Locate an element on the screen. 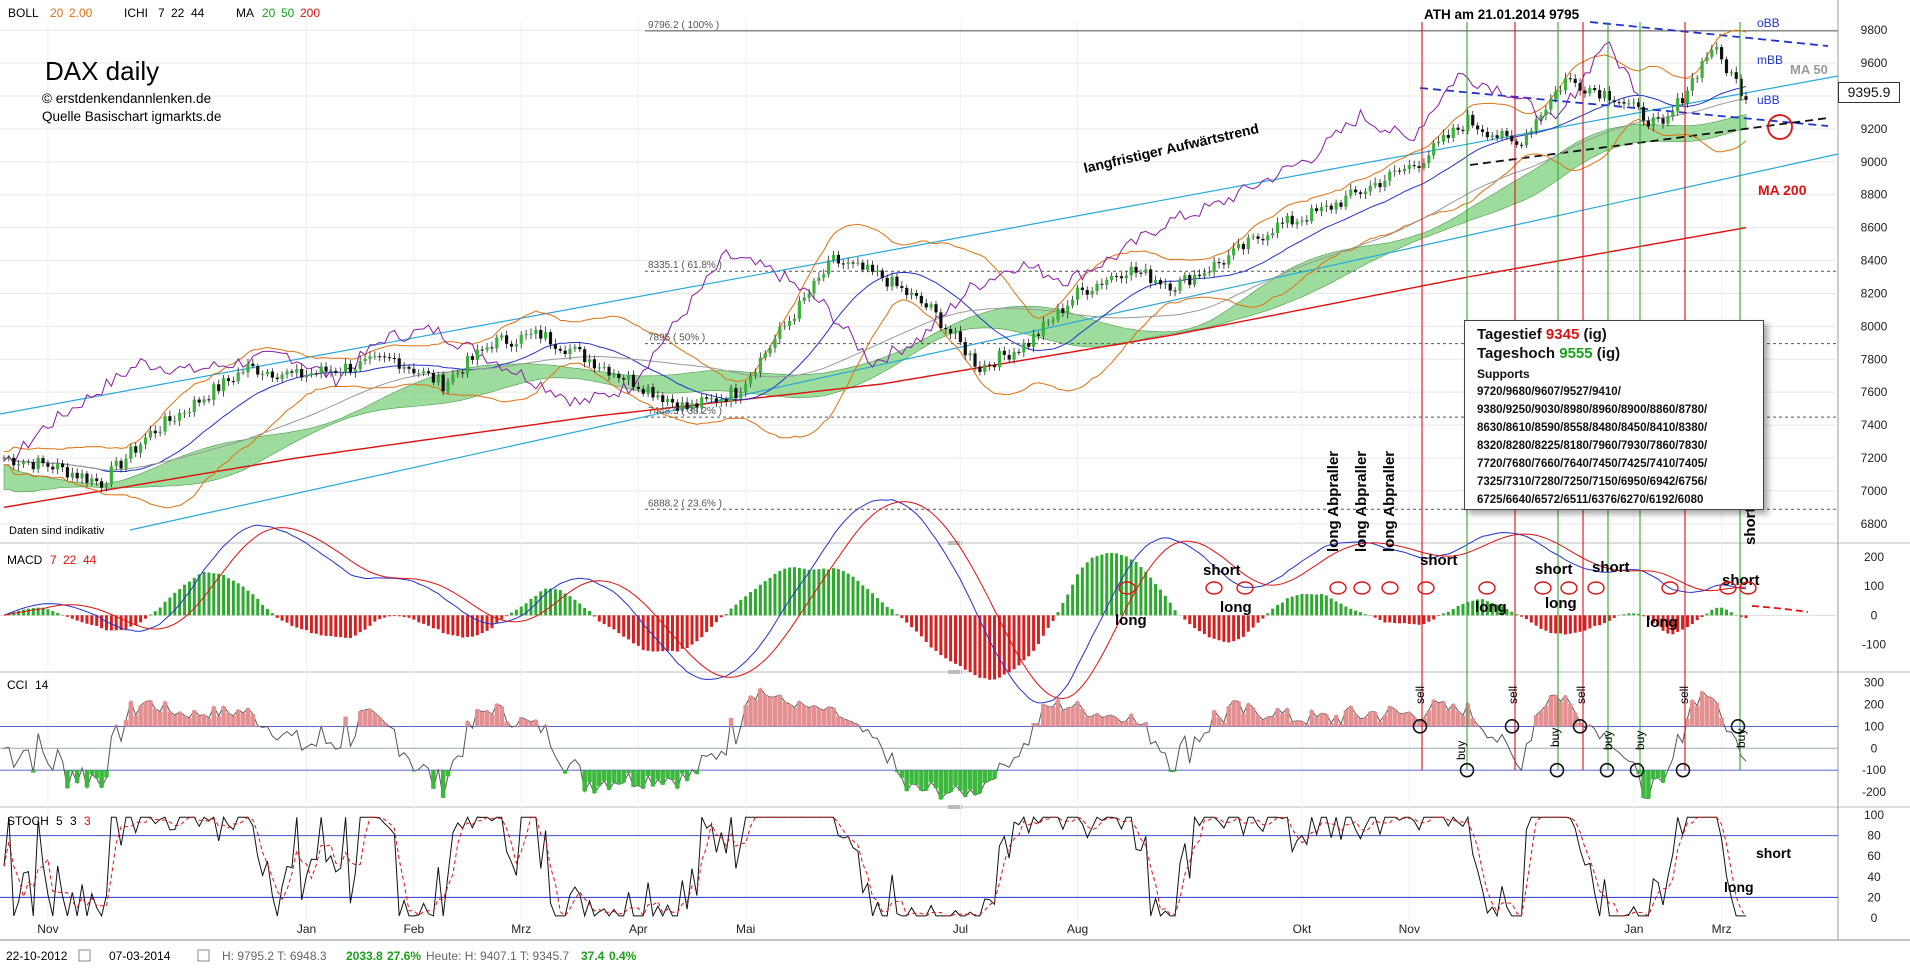  y-tick-label: 7000 is located at coordinates (1874, 491).